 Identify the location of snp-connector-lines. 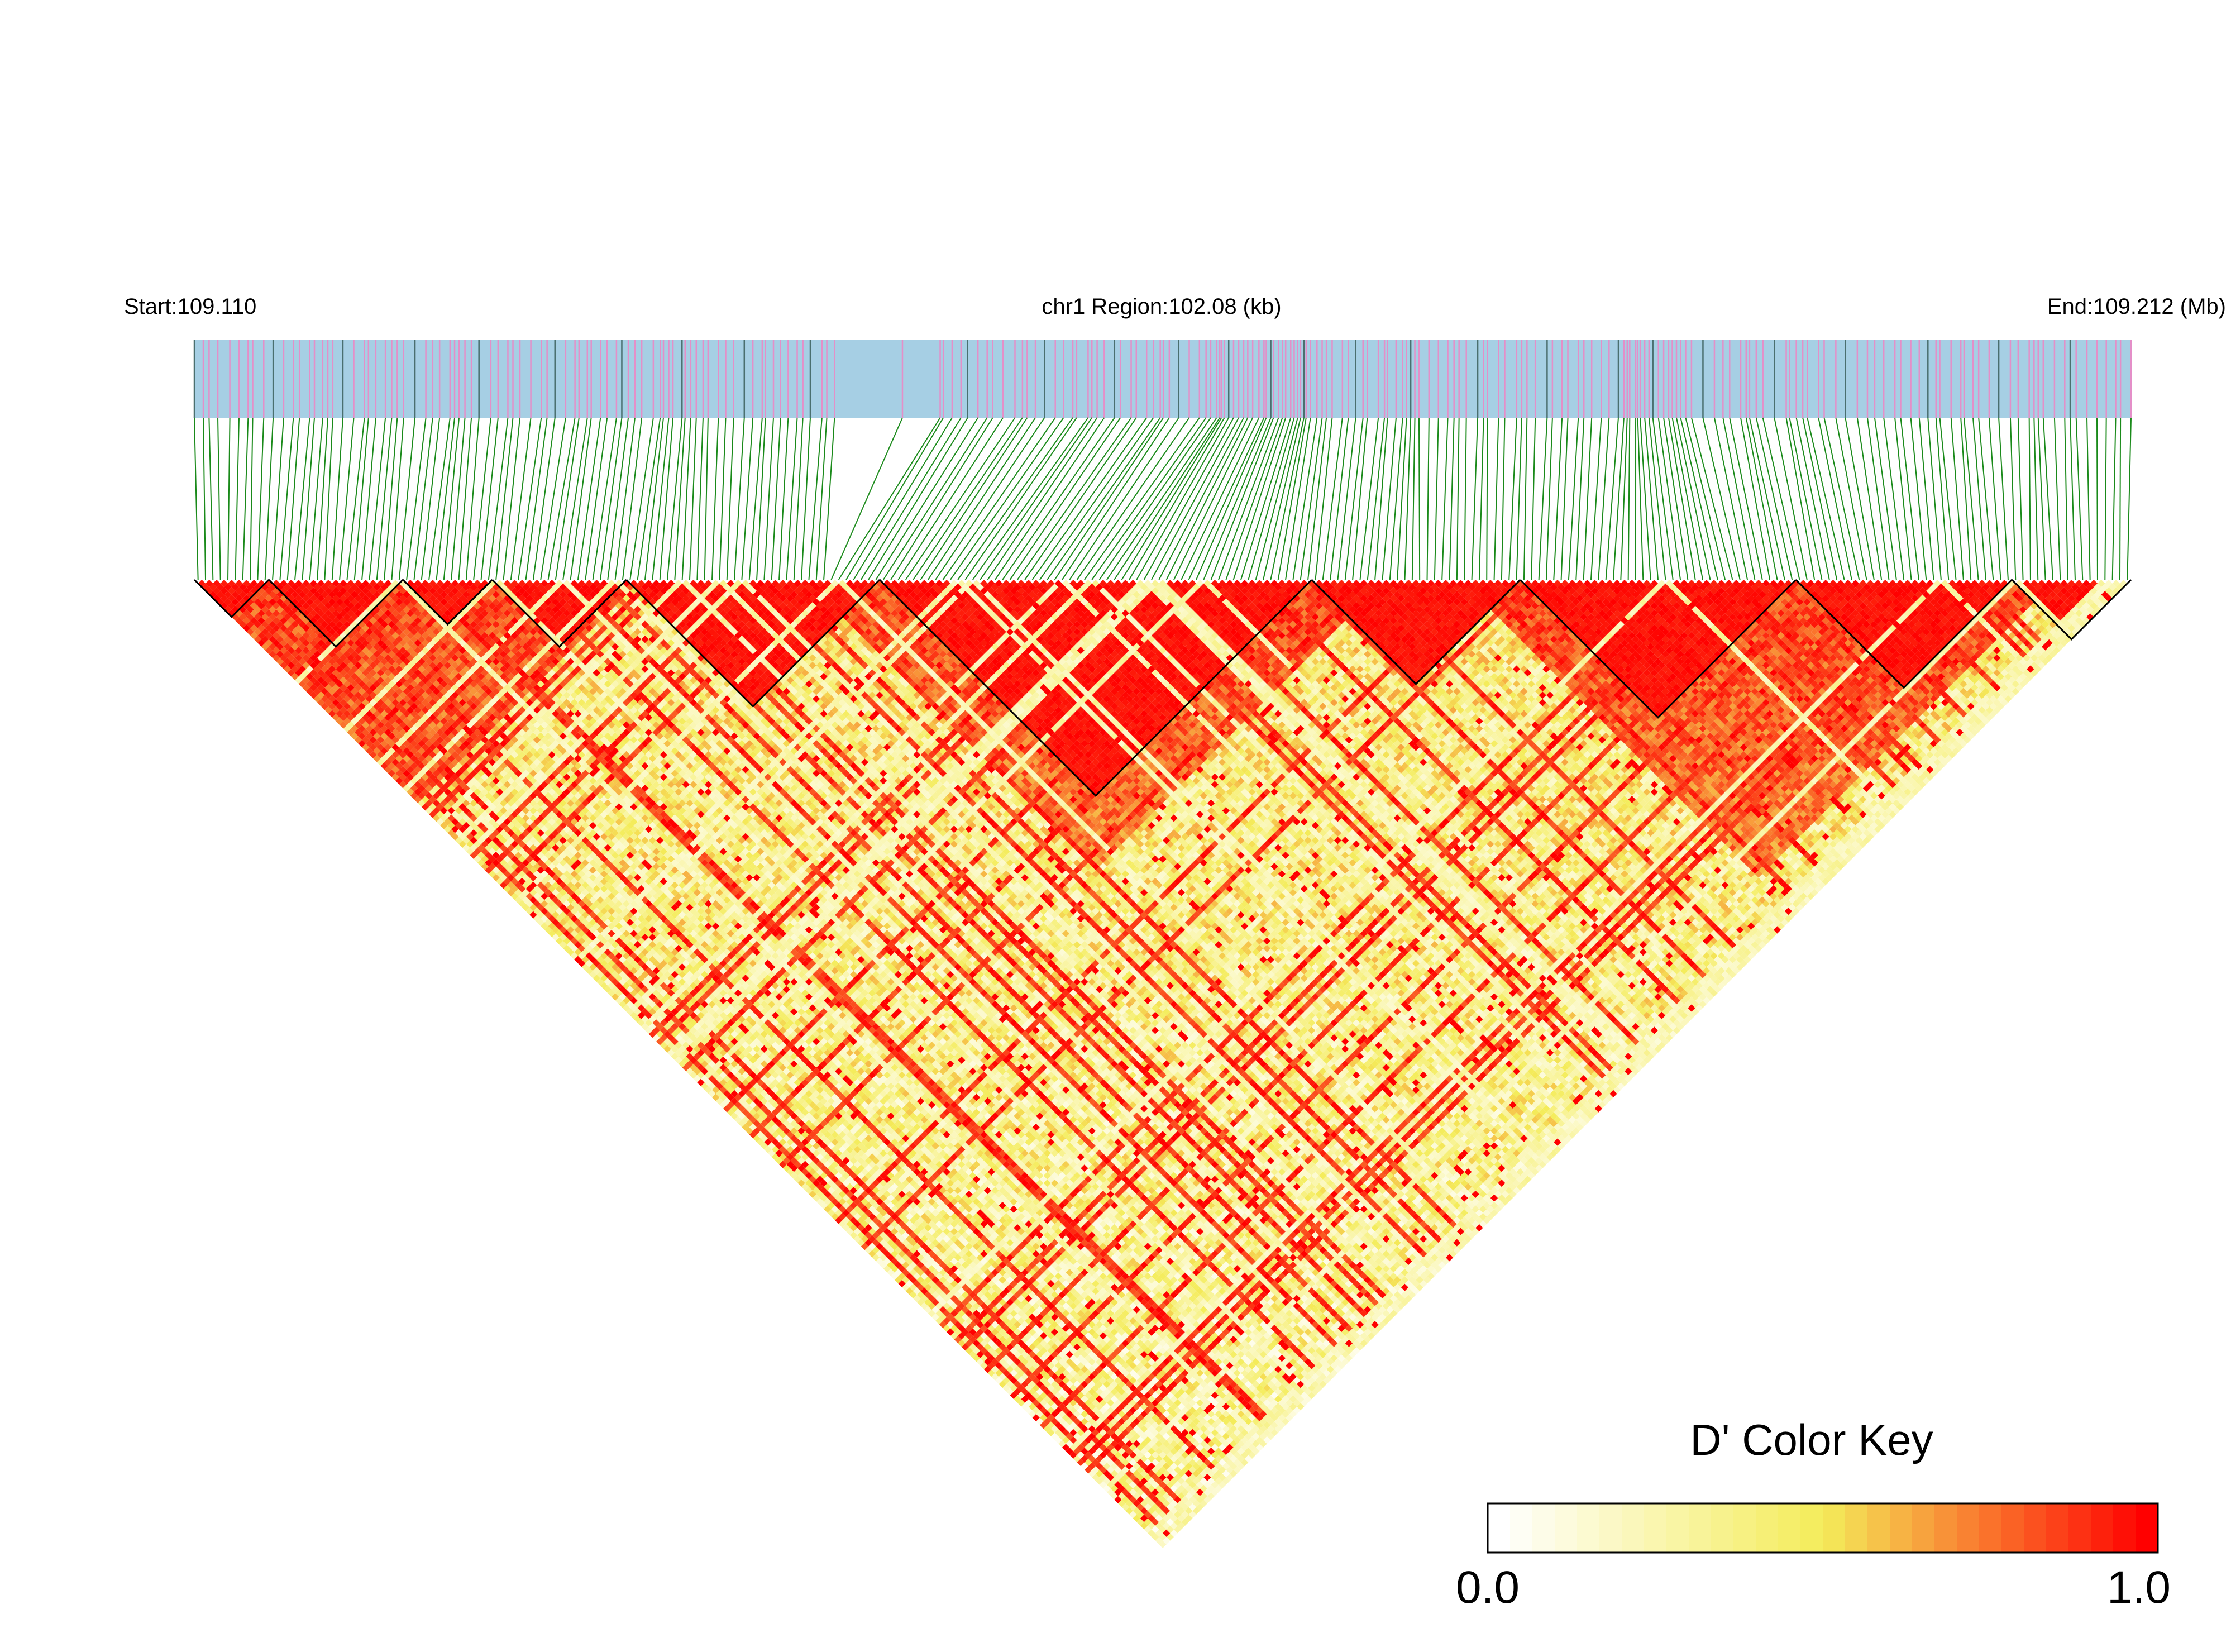
(1162, 499).